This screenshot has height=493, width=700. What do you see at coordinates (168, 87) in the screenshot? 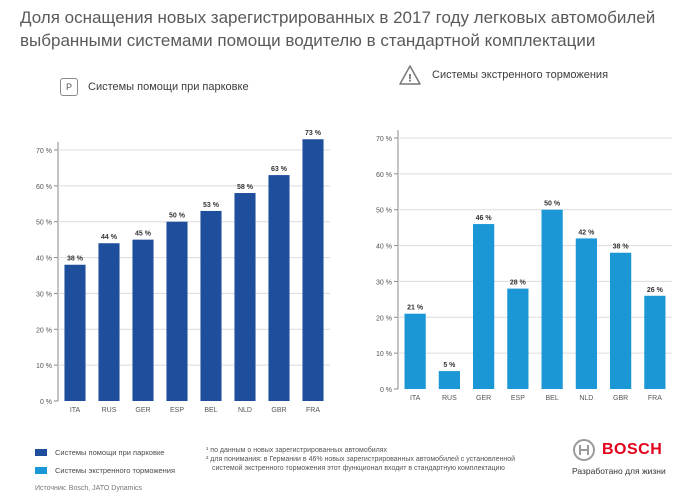
I see `parking-chart-title: Системы помощи при парковке` at bounding box center [168, 87].